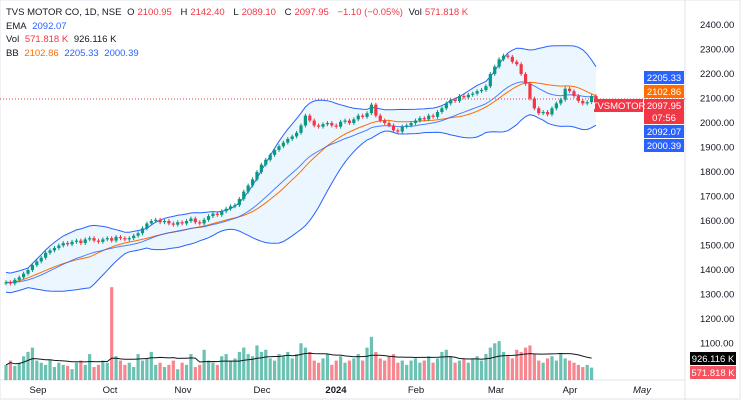 Image resolution: width=741 pixels, height=400 pixels. What do you see at coordinates (664, 111) in the screenshot?
I see `price-tag-bg` at bounding box center [664, 111].